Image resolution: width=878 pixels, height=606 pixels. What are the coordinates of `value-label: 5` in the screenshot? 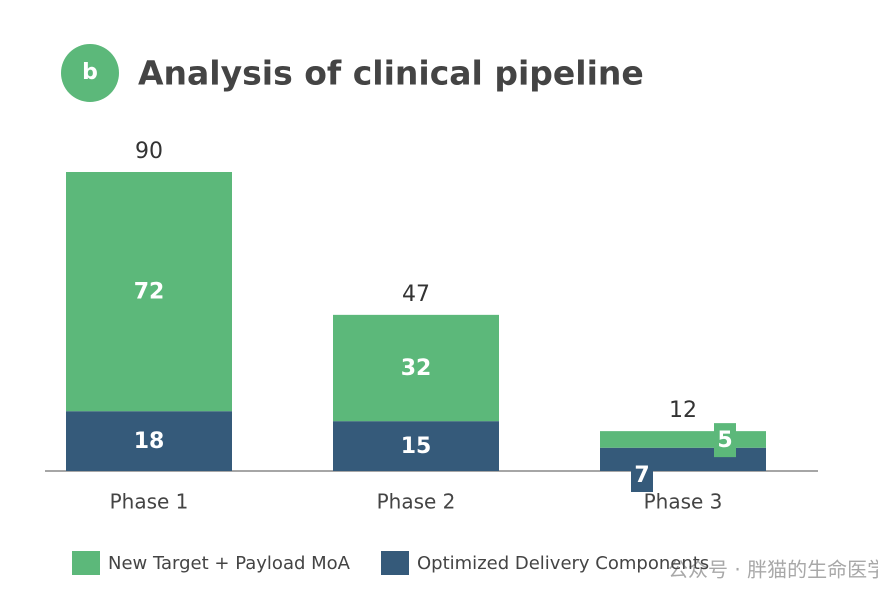 It's located at (724, 440).